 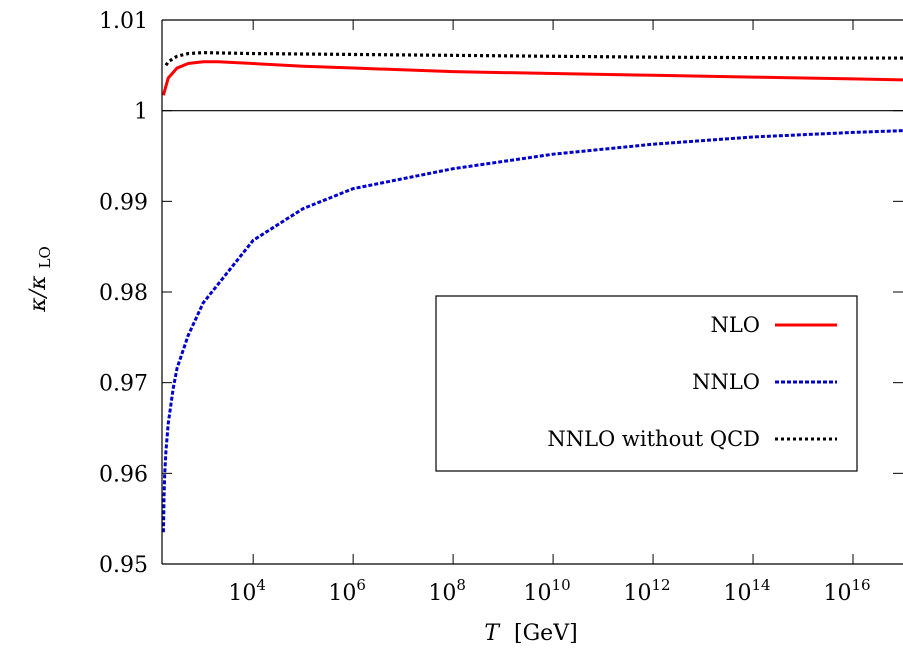 I want to click on y-tick-label: 1.01, so click(x=123, y=21).